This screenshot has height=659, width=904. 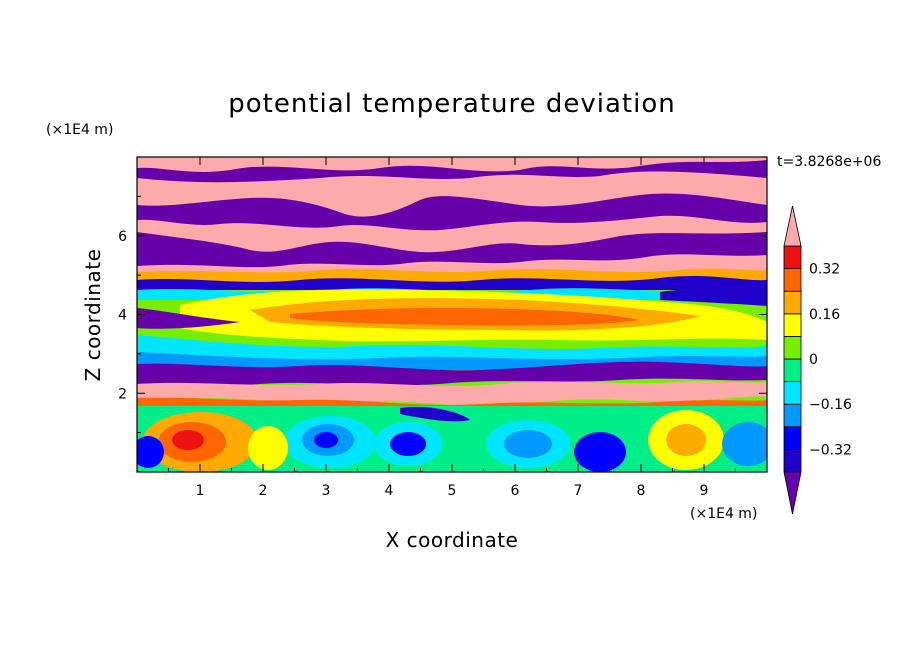 What do you see at coordinates (704, 491) in the screenshot?
I see `x-tick-label: 9` at bounding box center [704, 491].